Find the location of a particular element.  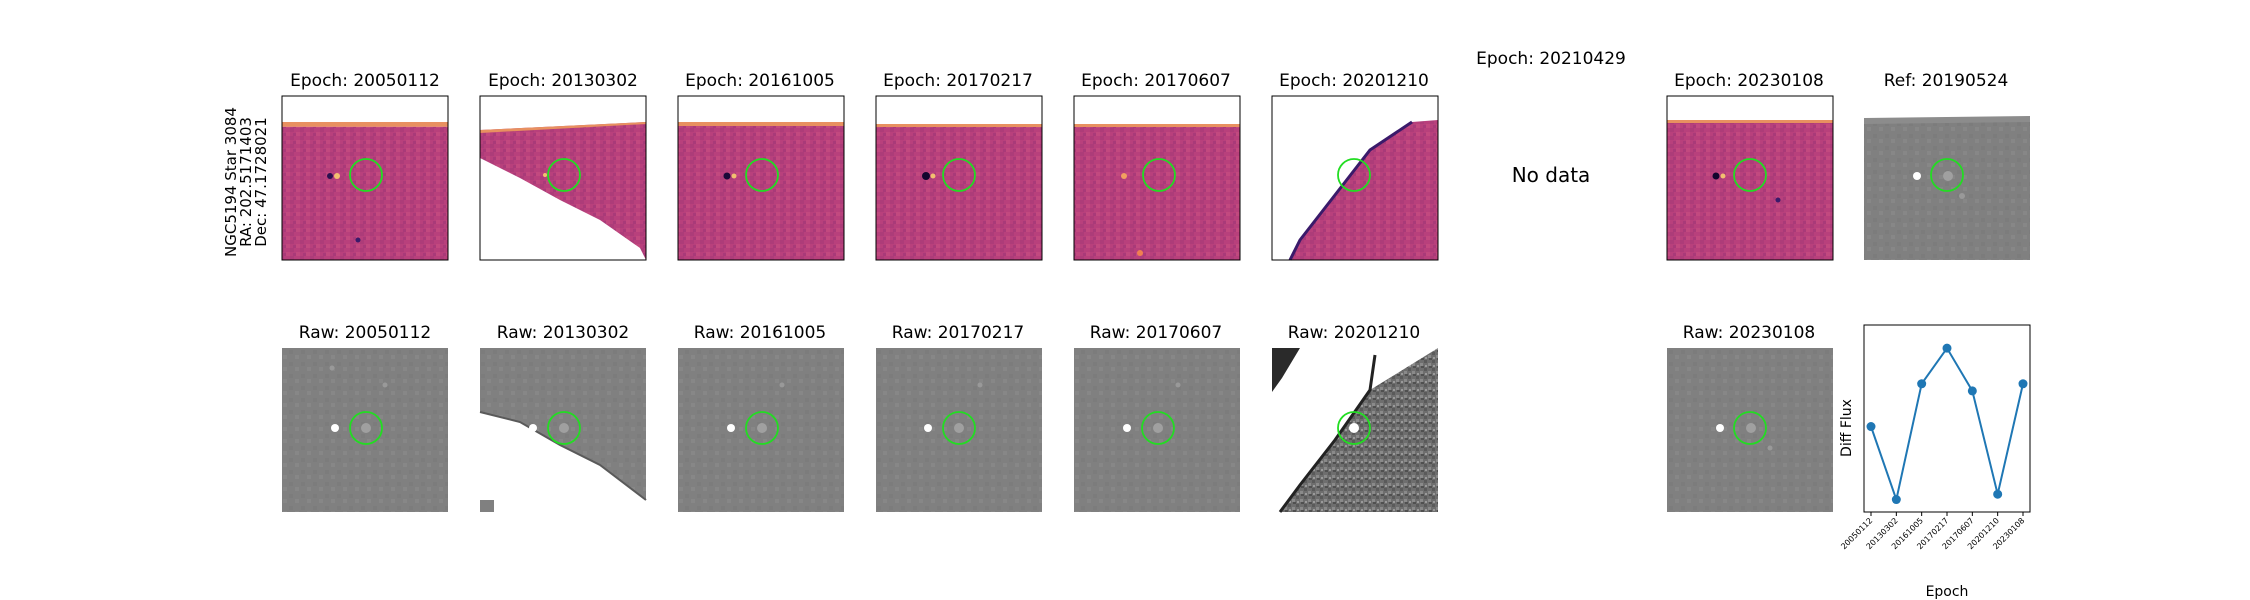

panel-title: Ref: 20190524 is located at coordinates (1946, 81).